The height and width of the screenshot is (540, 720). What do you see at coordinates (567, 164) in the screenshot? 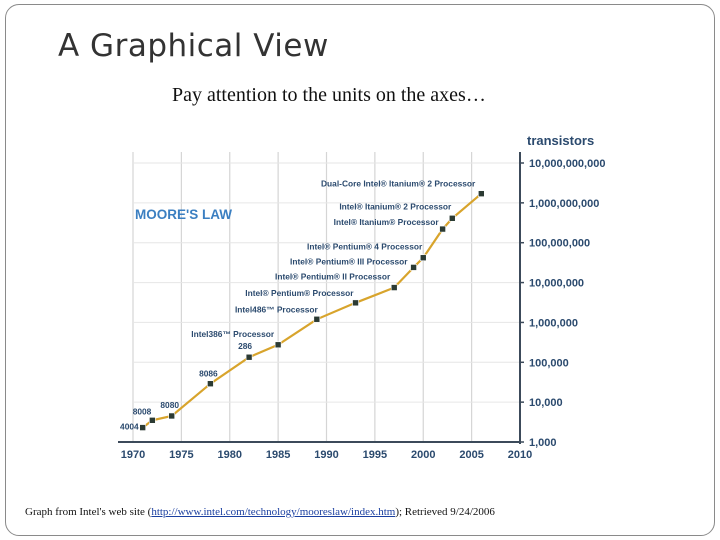
I see `y-tick-label: 10,000,000,000` at bounding box center [567, 164].